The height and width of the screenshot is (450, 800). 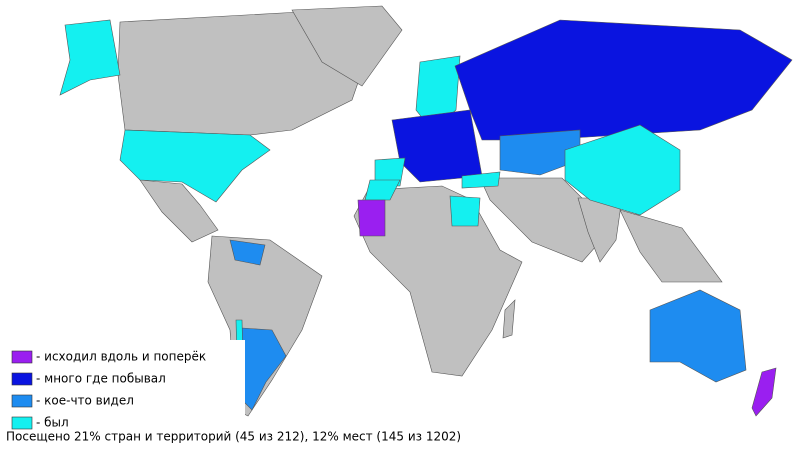 I want to click on australia, so click(x=698, y=336).